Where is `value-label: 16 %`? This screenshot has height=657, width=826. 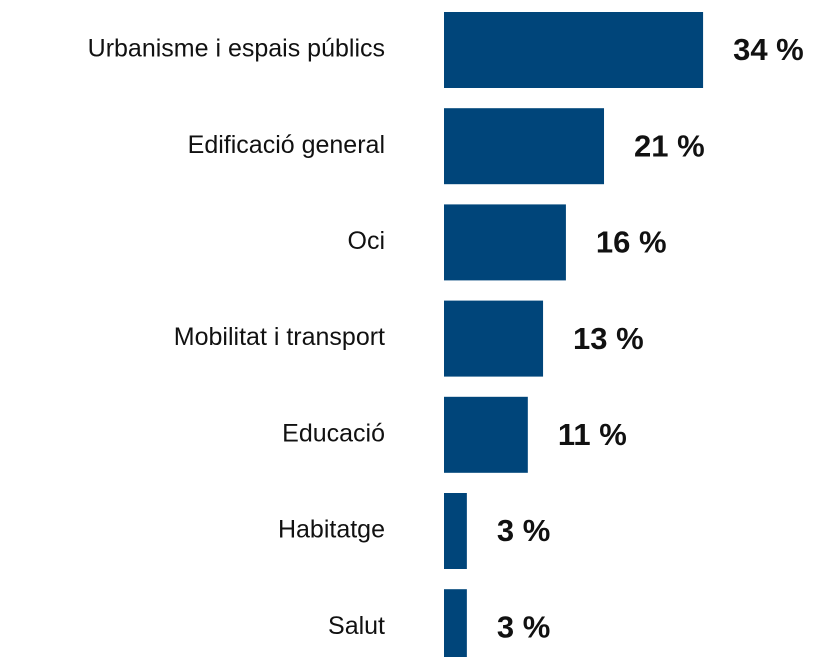 value-label: 16 % is located at coordinates (631, 242).